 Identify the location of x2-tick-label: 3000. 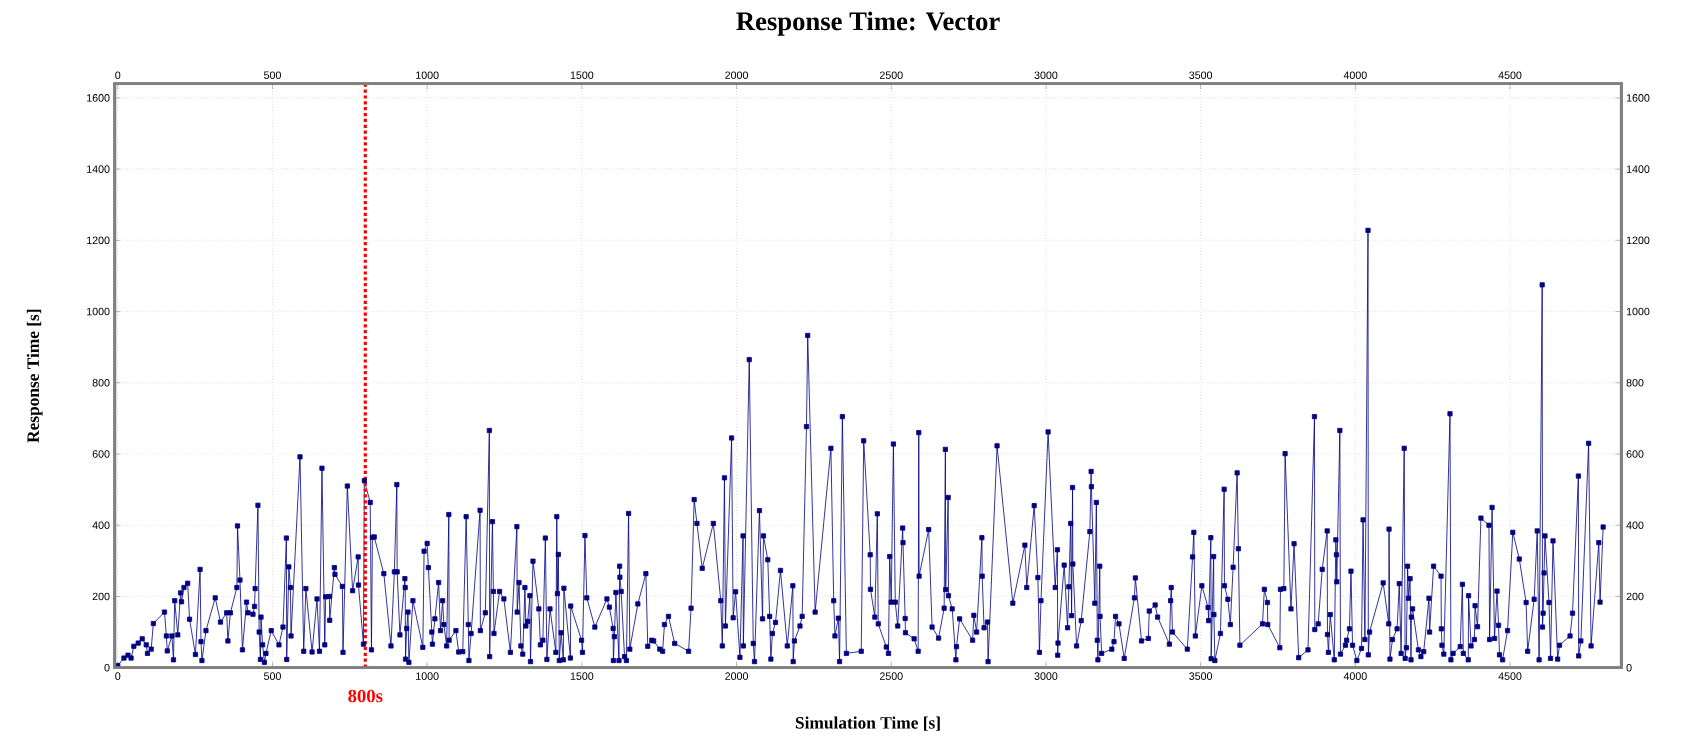
(1046, 676).